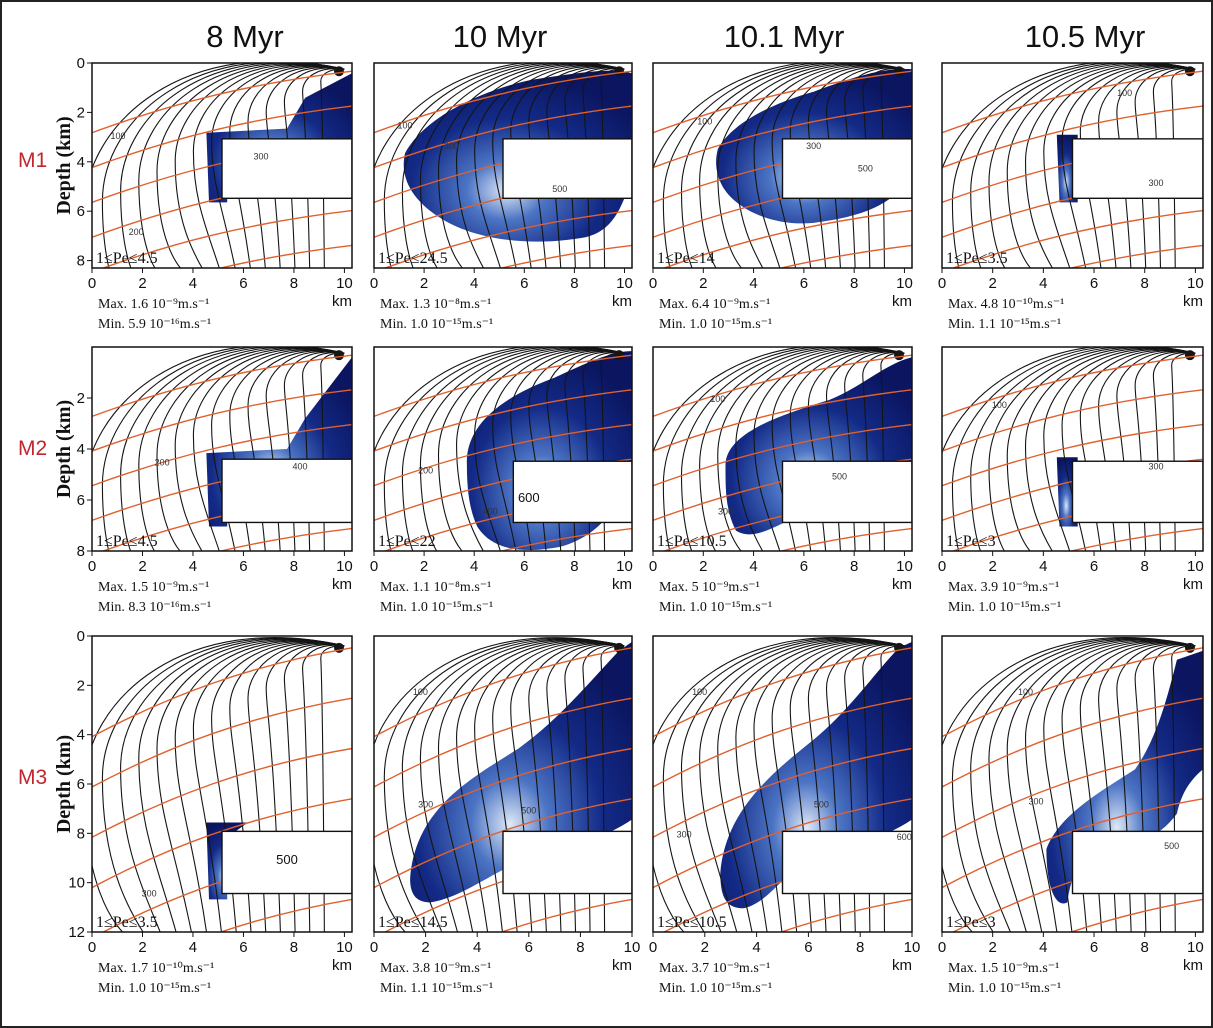  What do you see at coordinates (245, 36) in the screenshot?
I see `column-title: 8 Myr` at bounding box center [245, 36].